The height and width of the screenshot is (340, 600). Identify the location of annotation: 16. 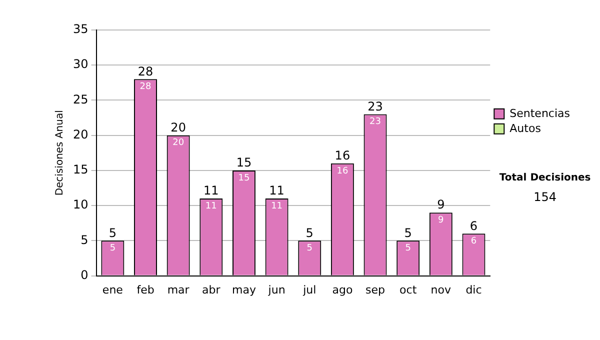
(342, 155).